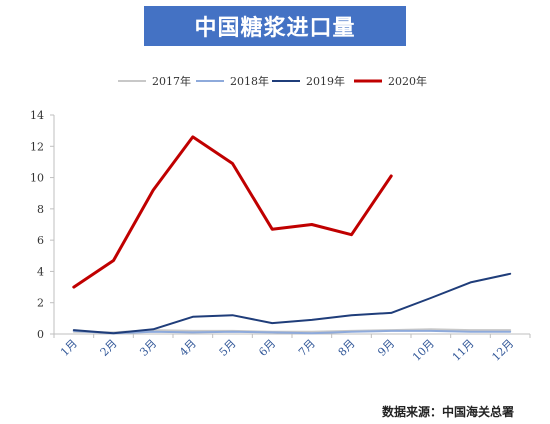 The height and width of the screenshot is (424, 550). Describe the element at coordinates (69, 348) in the screenshot. I see `x-tick-label: 1月` at that location.